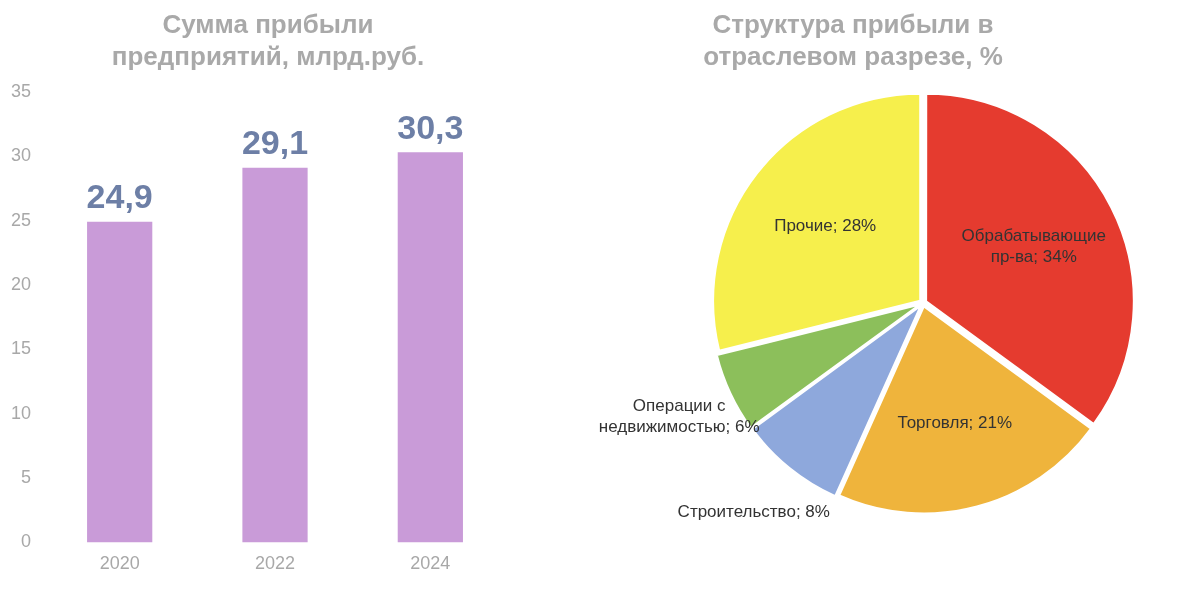  I want to click on x-tick-label: 2020, so click(119, 563).